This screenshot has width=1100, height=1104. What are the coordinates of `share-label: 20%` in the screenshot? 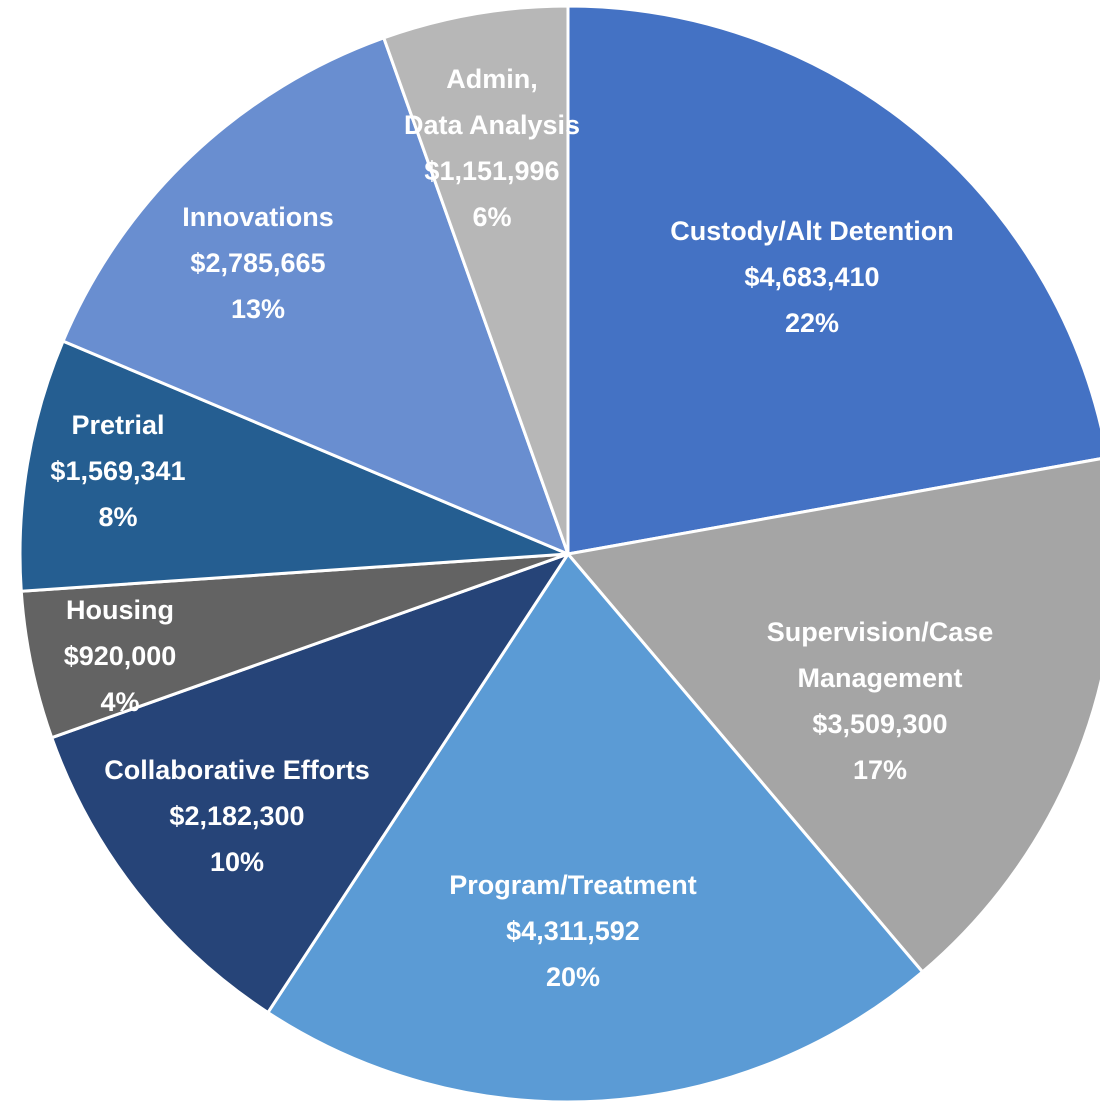 It's located at (573, 977).